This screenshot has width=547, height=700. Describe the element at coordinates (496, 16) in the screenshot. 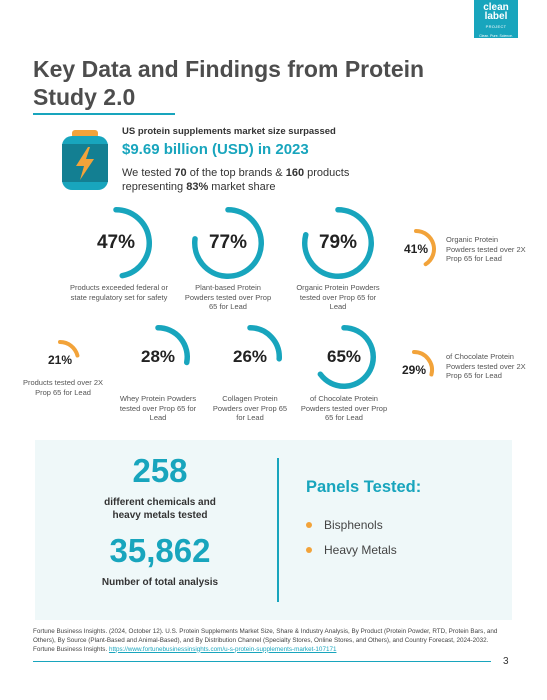

I see `logo-line-2: label` at that location.